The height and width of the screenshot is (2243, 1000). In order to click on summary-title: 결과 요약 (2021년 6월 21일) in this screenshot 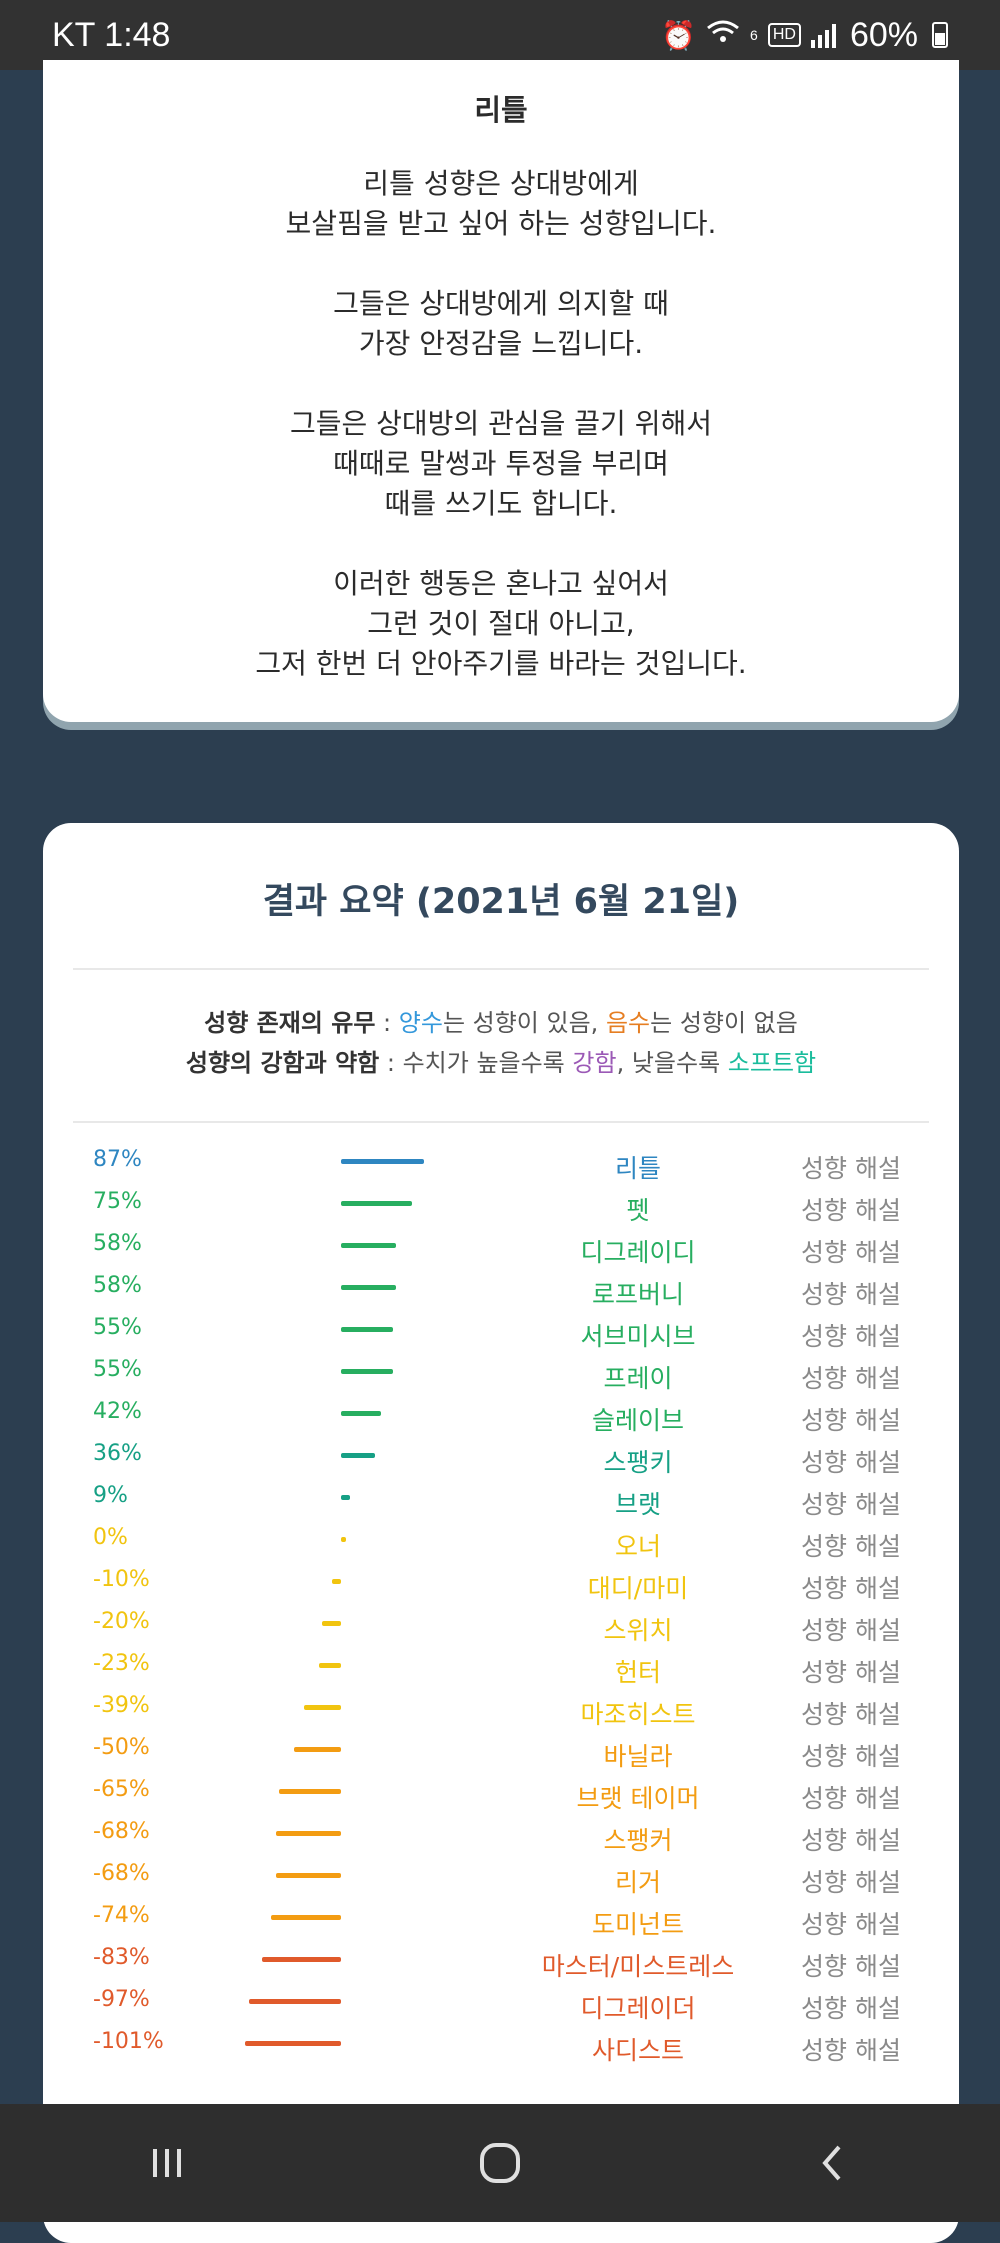, I will do `click(501, 902)`.